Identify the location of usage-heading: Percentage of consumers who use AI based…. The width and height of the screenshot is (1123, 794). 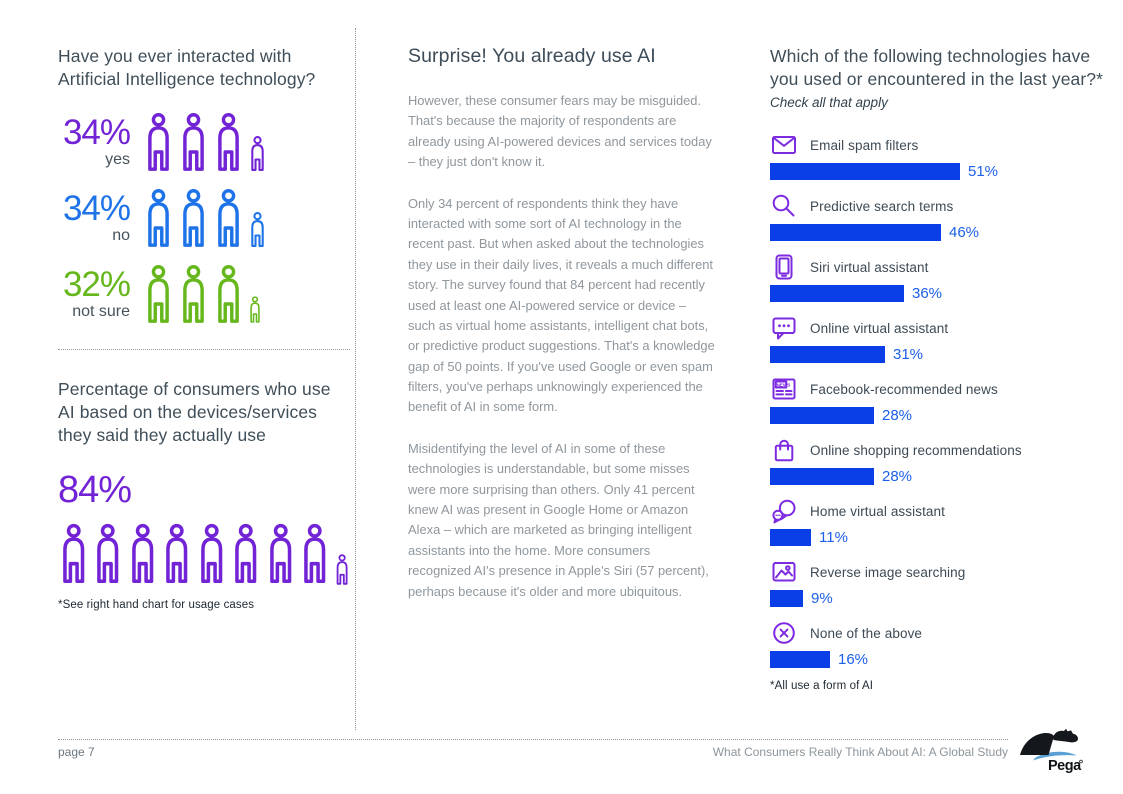
(194, 412).